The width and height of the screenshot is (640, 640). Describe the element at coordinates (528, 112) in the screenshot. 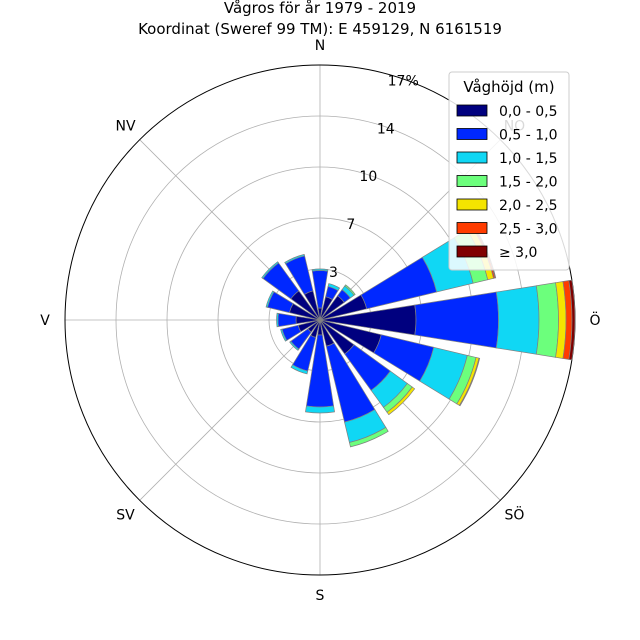

I see `legend-label-0: 0,0 - 0,5` at that location.